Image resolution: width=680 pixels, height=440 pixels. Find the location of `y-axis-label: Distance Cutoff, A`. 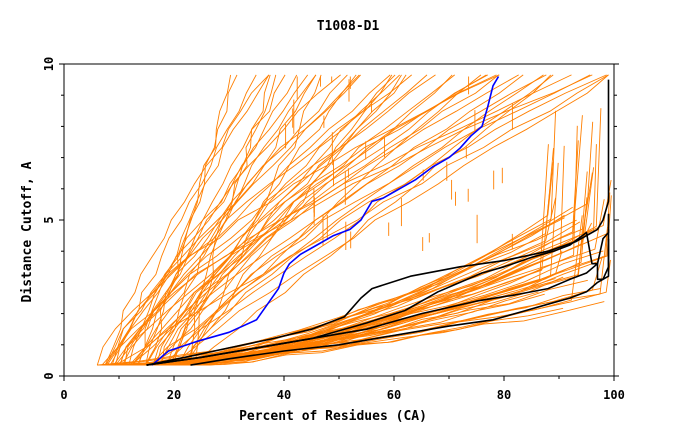

y-axis-label: Distance Cutoff, A is located at coordinates (27, 231).